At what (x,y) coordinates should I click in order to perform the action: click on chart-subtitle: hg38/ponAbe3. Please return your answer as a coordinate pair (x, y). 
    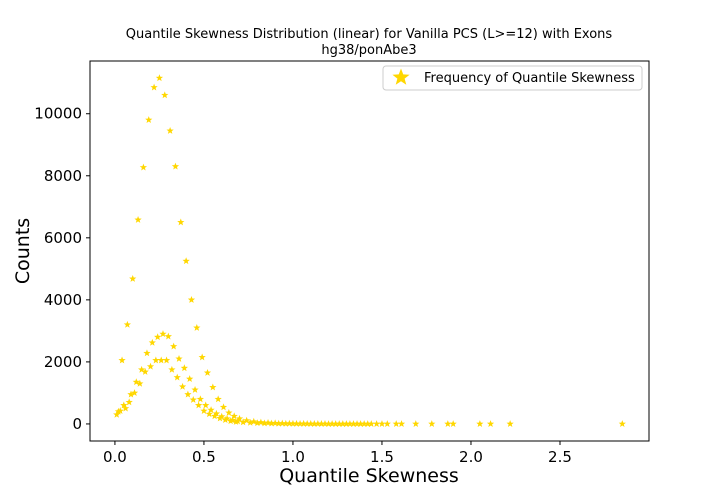
    Looking at the image, I should click on (368, 50).